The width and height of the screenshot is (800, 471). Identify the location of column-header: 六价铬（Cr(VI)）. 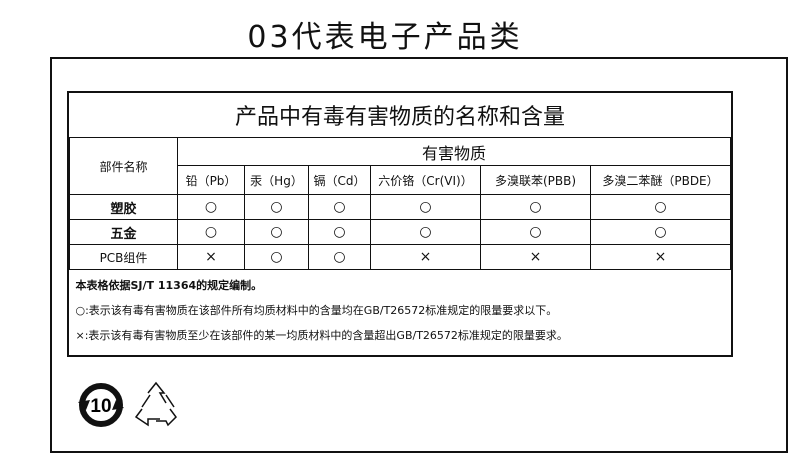
(425, 180).